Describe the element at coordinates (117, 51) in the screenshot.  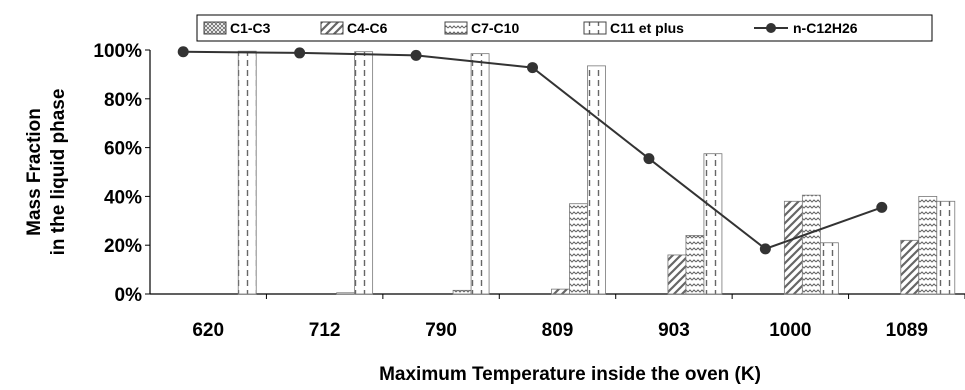
I see `y-tick-label: 100%` at that location.